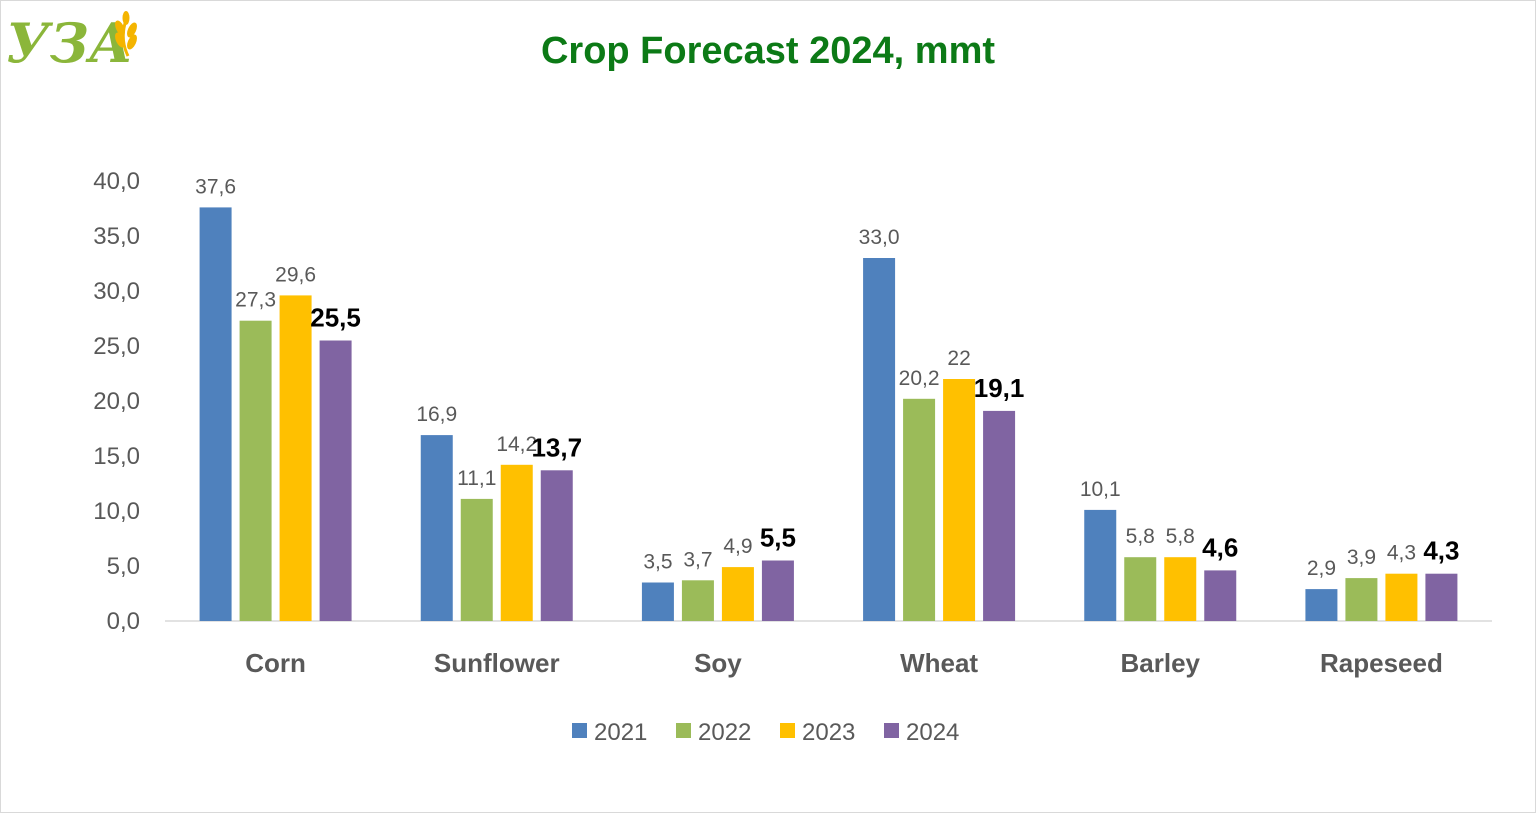 This screenshot has height=813, width=1536. I want to click on data-label: 4,6, so click(1220, 547).